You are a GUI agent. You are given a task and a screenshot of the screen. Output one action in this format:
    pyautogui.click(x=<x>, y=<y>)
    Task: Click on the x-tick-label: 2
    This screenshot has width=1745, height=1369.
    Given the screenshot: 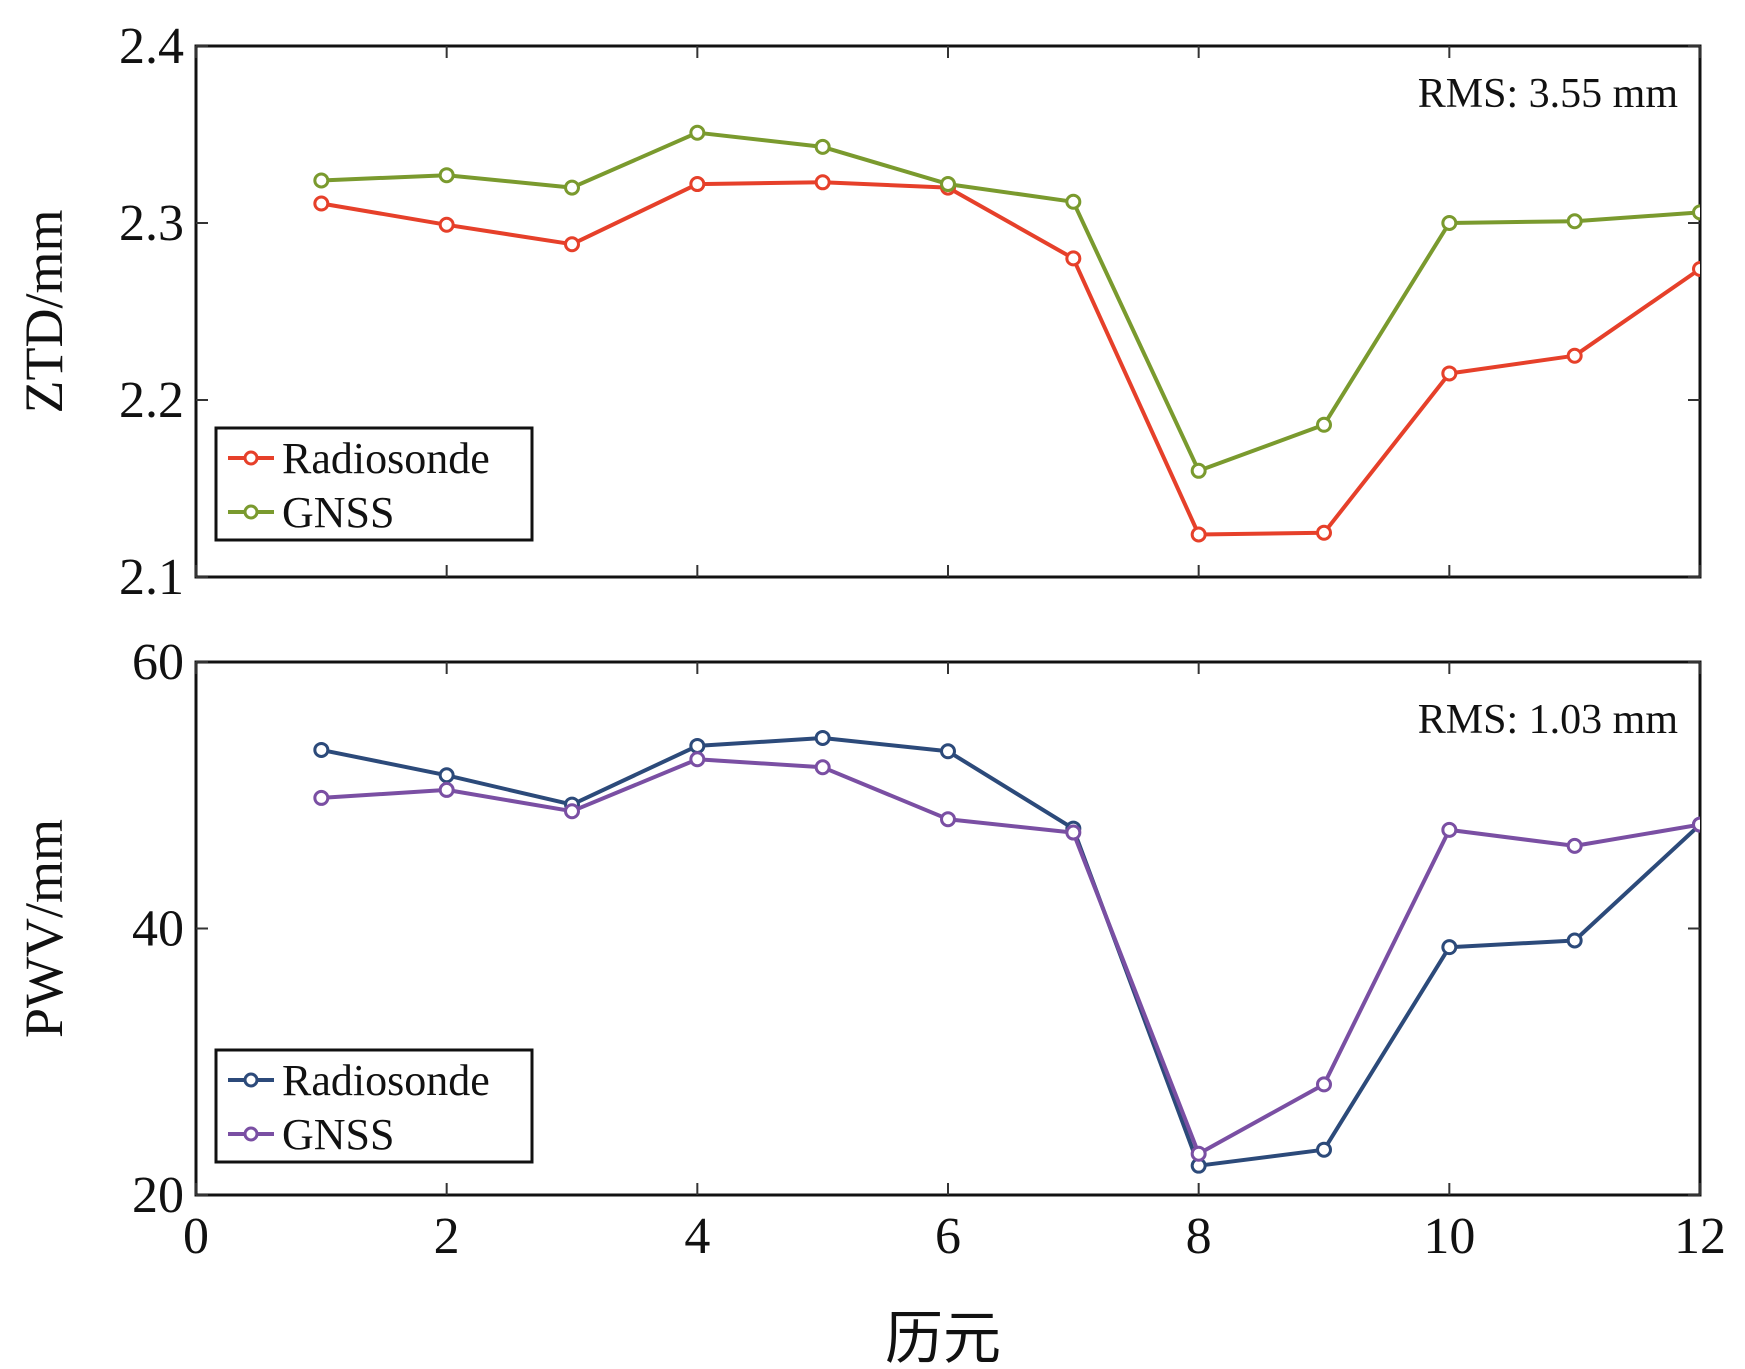 What is the action you would take?
    pyautogui.click(x=447, y=1236)
    